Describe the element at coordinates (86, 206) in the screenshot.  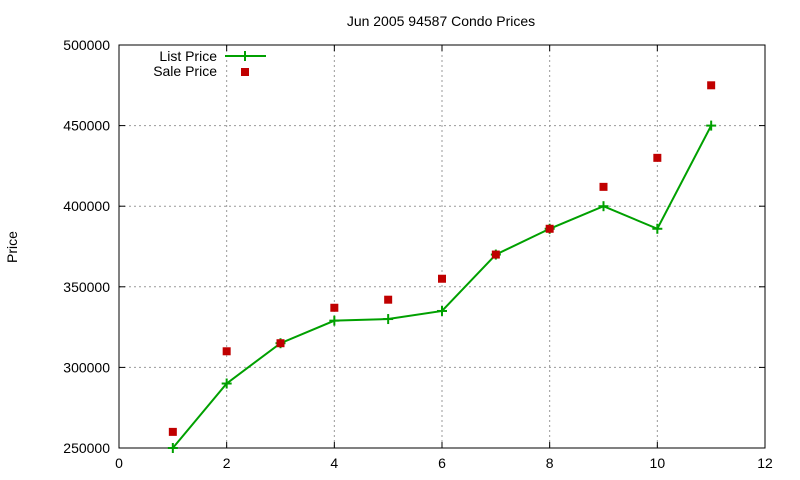
I see `y-tick-label: 400000` at that location.